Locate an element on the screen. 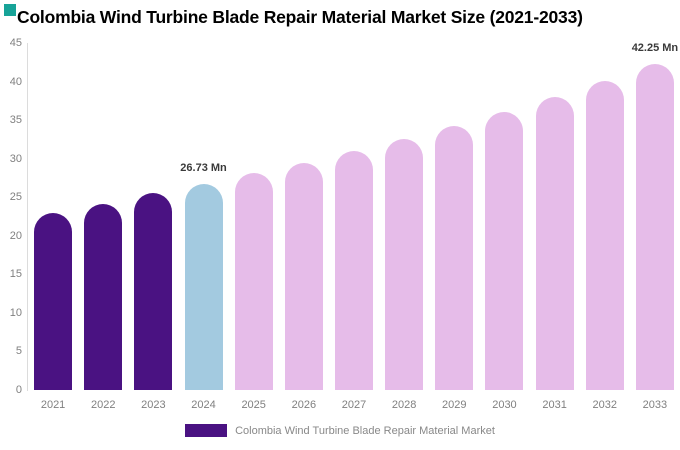  x-label-2030: 2030 is located at coordinates (504, 405).